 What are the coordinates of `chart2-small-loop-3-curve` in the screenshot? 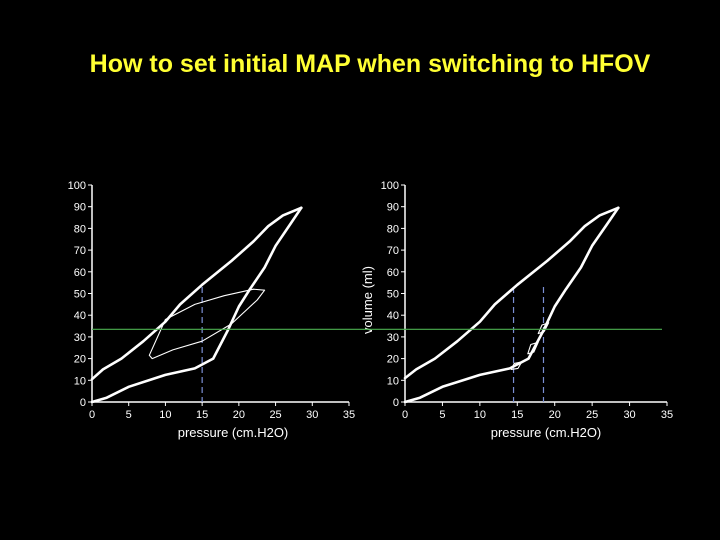 It's located at (543, 328).